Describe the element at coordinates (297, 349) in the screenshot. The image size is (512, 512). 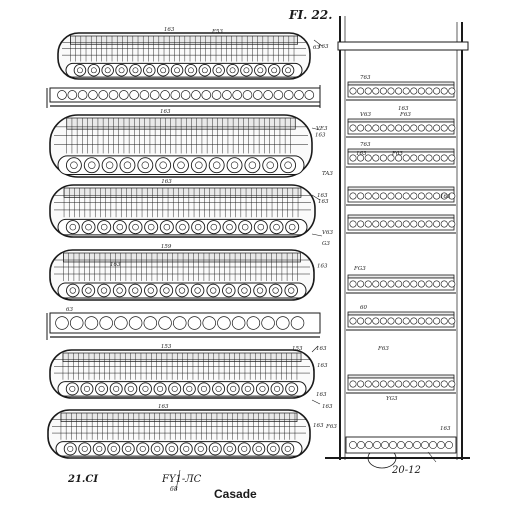
I see `reference-callout: 153` at that location.